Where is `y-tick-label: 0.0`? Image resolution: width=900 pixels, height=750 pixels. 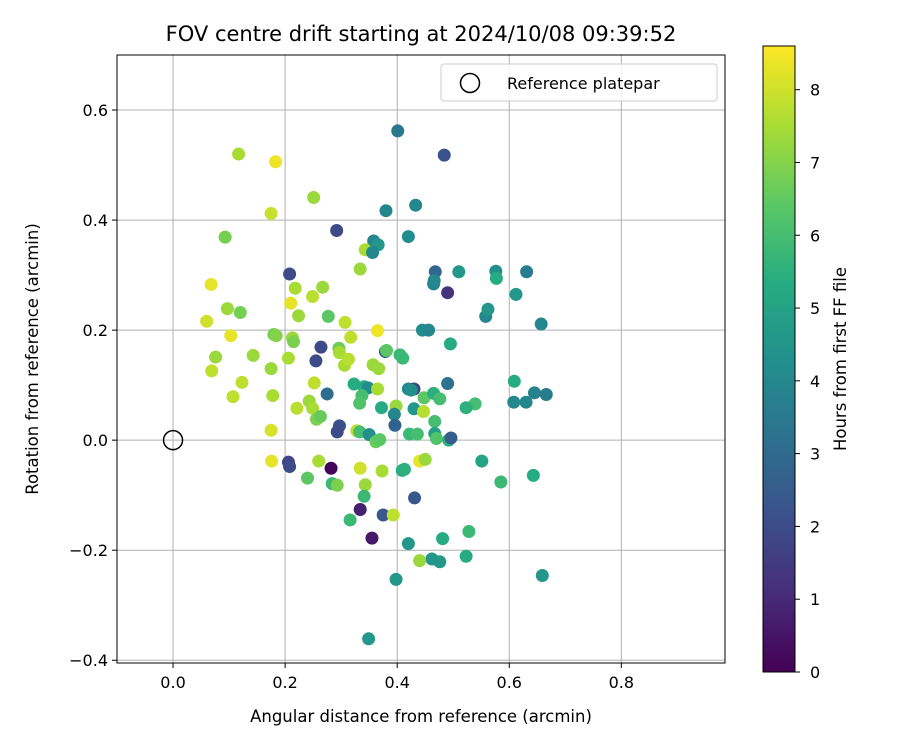
y-tick-label: 0.0 is located at coordinates (95, 440).